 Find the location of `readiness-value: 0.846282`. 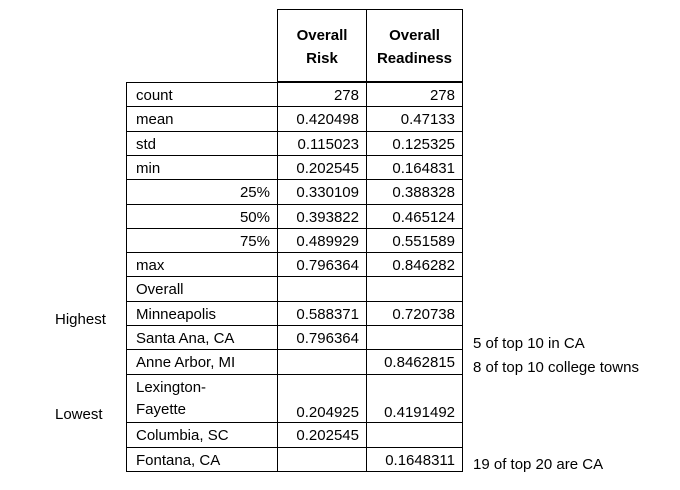

readiness-value: 0.846282 is located at coordinates (414, 264).